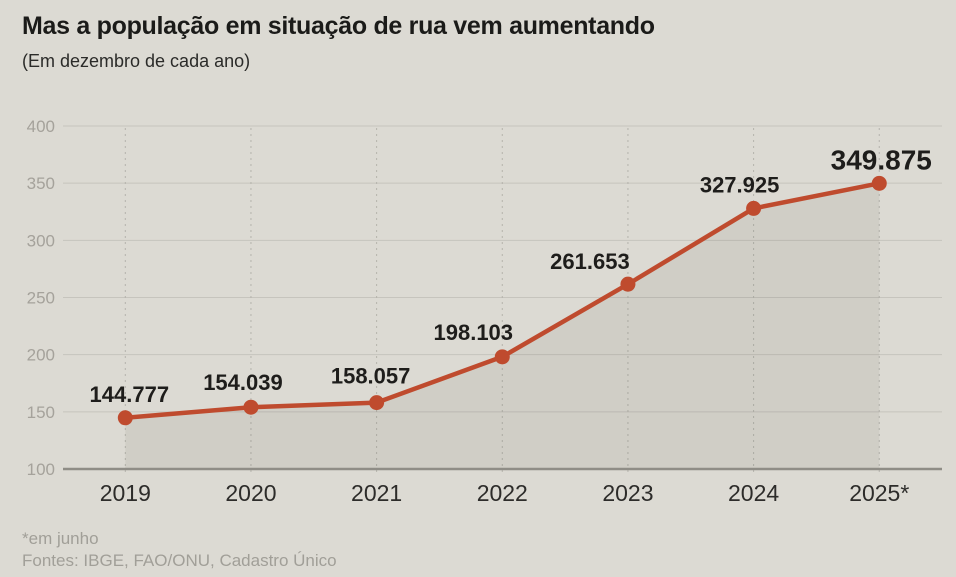 This screenshot has height=577, width=956. I want to click on data-point-2021, so click(377, 403).